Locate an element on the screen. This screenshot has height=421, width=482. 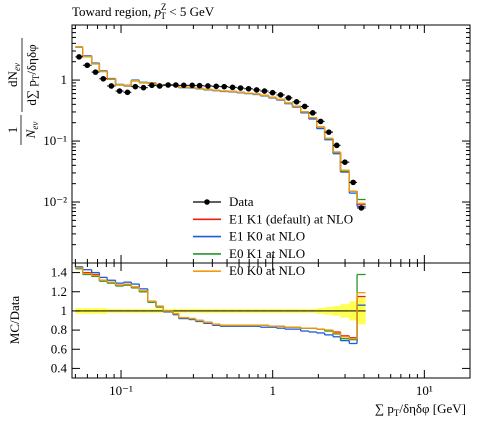
y-tick-label: 1.2 is located at coordinates (59, 291).